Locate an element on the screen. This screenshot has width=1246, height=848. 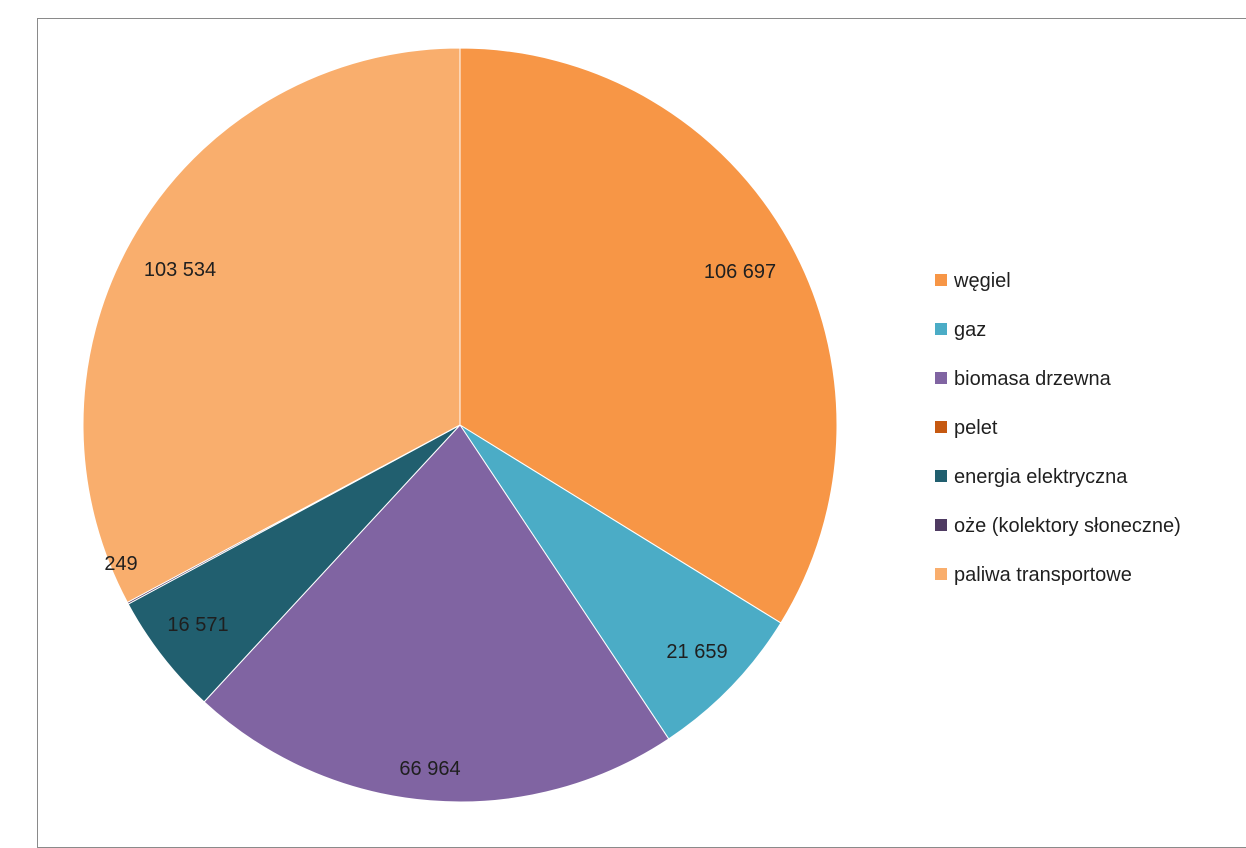
legend-label-5: energia elektryczna is located at coordinates (1041, 477).